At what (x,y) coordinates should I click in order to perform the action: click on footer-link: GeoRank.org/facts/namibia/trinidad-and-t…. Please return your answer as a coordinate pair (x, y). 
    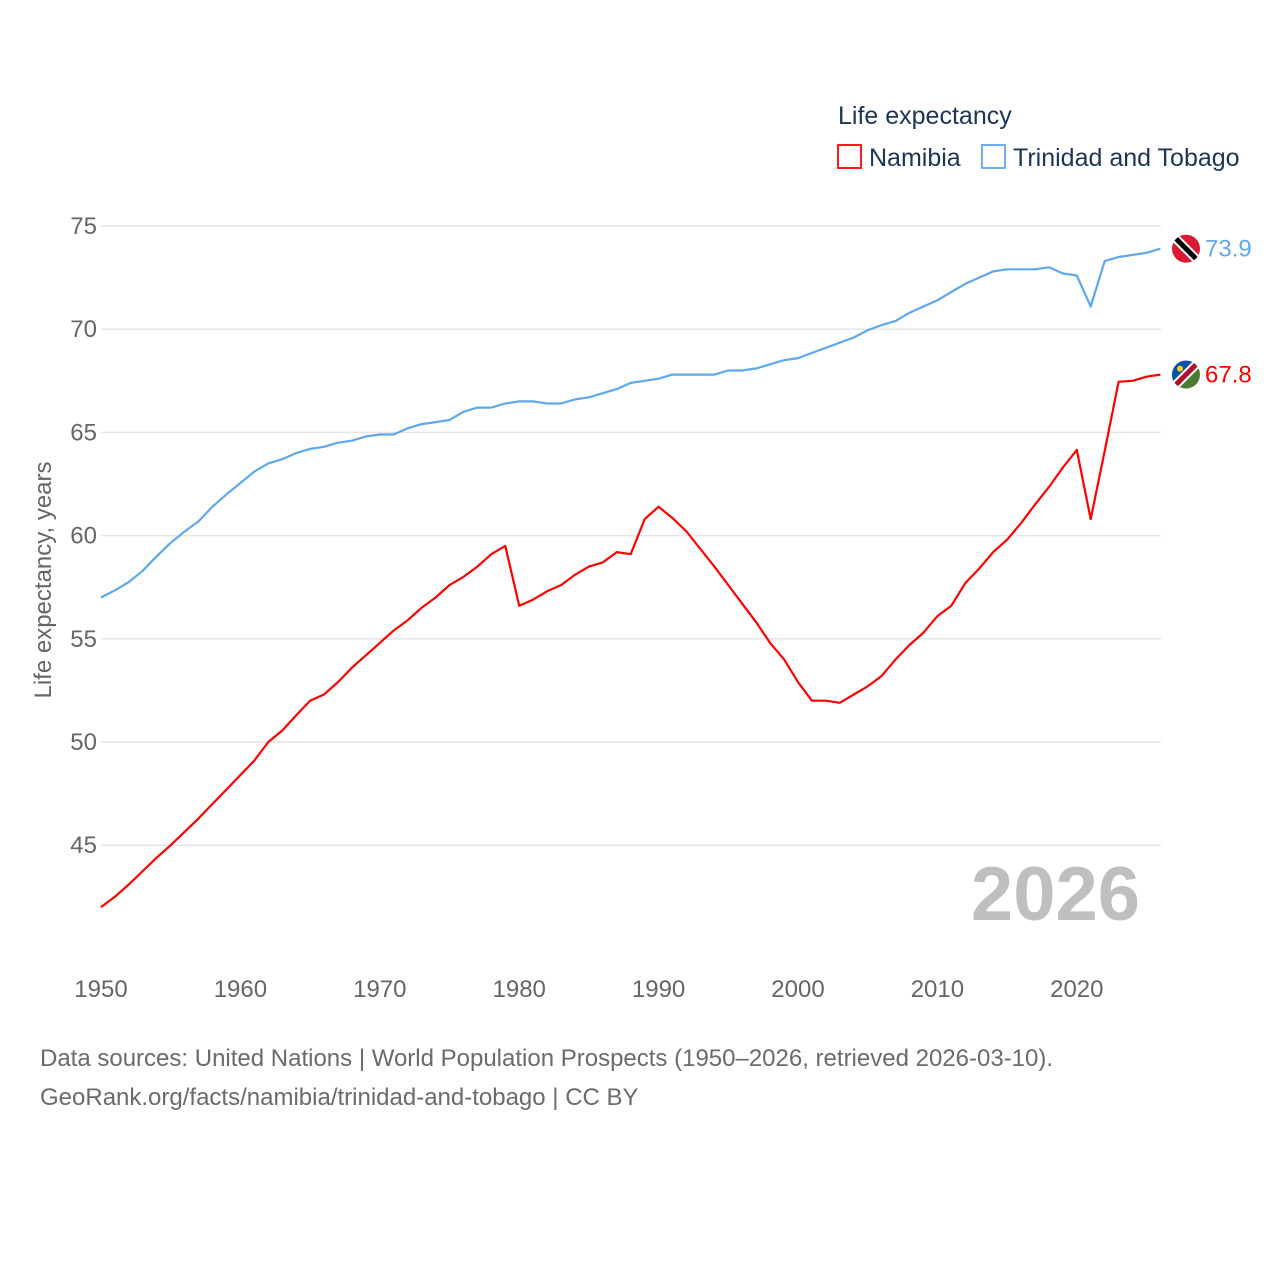
    Looking at the image, I should click on (339, 1097).